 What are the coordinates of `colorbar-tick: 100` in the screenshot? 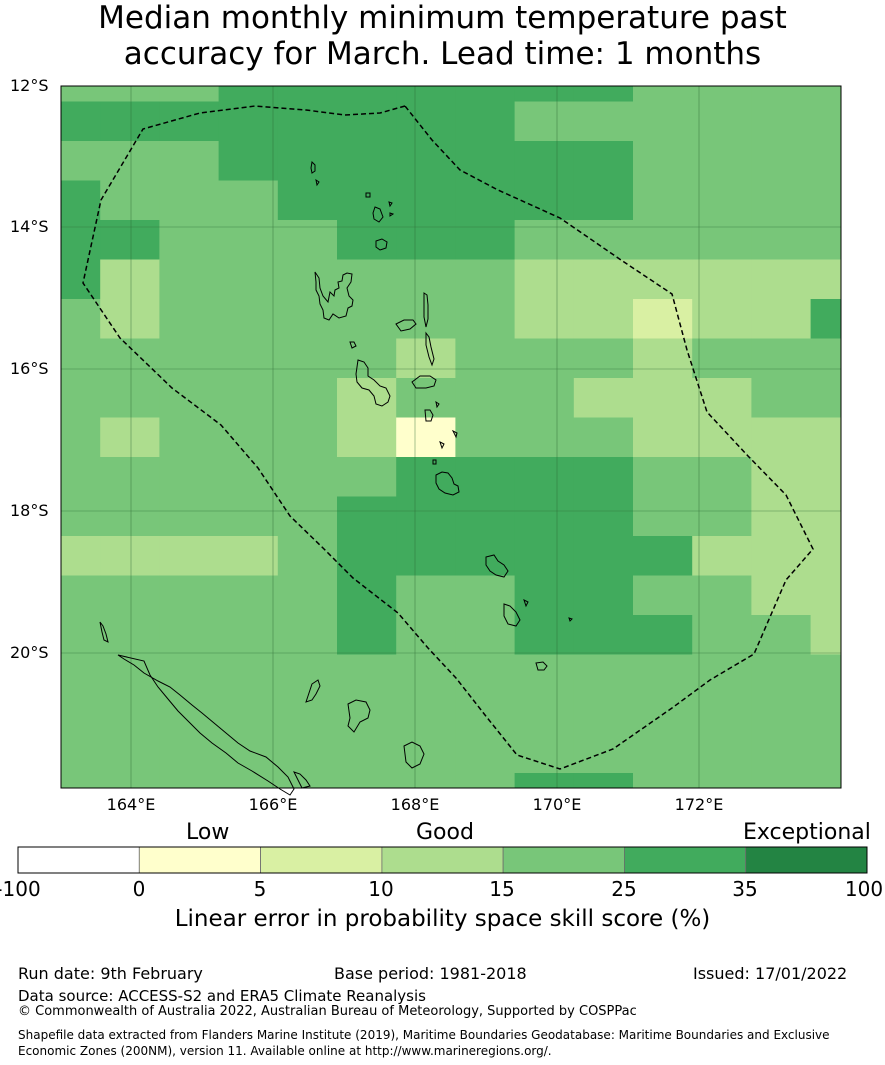 It's located at (864, 889).